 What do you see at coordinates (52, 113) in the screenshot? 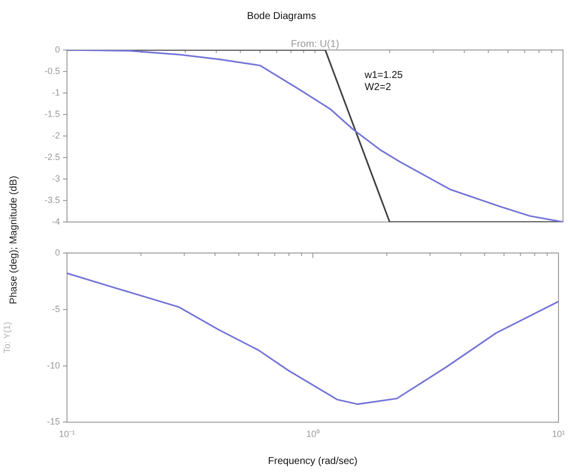
I see `y-tick-label: -1.5` at bounding box center [52, 113].